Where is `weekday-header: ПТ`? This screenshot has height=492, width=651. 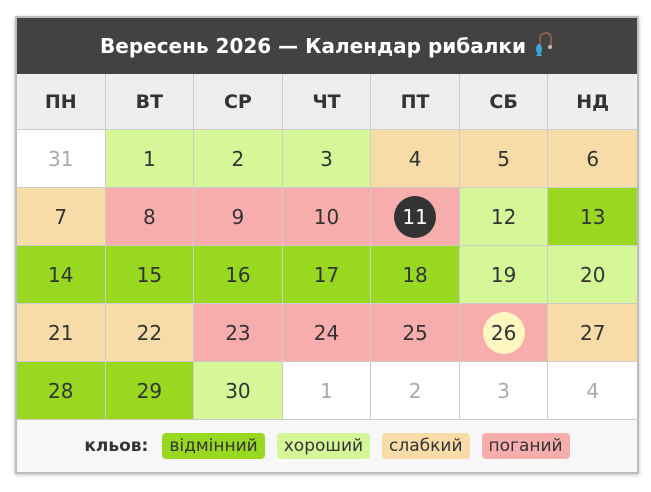 weekday-header: ПТ is located at coordinates (415, 102).